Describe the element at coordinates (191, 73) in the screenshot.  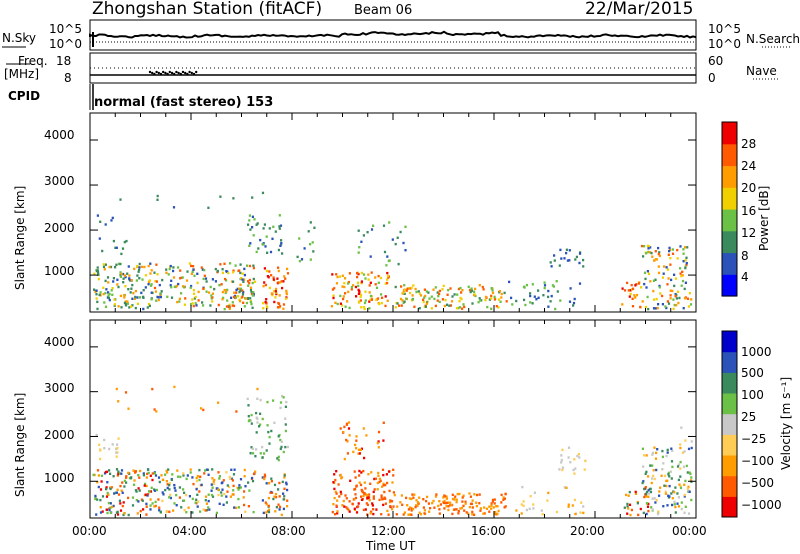
I see `freq-dip-point` at that location.